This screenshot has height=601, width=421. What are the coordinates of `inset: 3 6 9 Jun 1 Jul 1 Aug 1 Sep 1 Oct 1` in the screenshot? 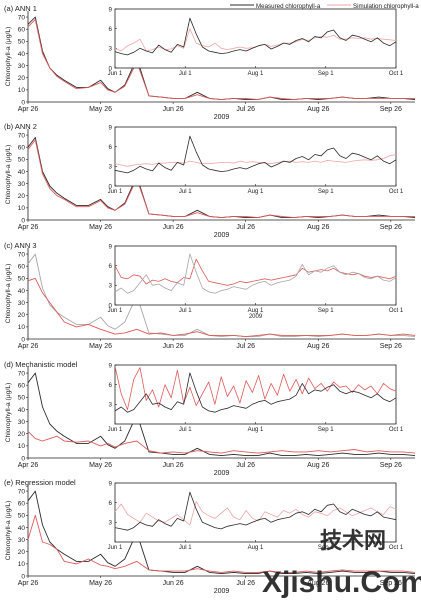 It's located at (256, 515).